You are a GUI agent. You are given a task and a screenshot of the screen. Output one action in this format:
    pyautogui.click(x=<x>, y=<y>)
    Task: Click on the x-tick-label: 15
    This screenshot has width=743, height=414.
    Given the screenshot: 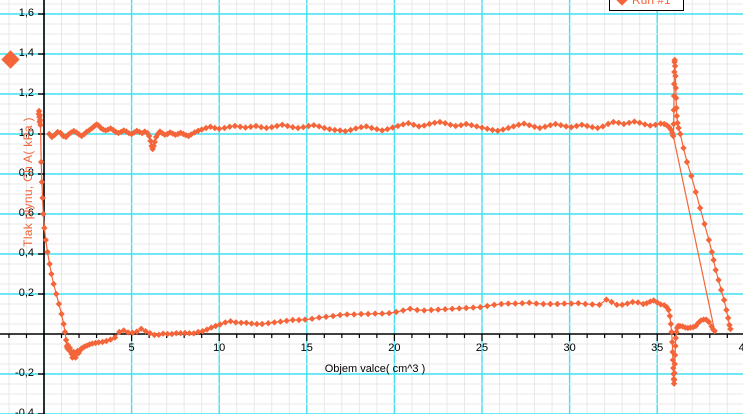 What is the action you would take?
    pyautogui.click(x=306, y=348)
    